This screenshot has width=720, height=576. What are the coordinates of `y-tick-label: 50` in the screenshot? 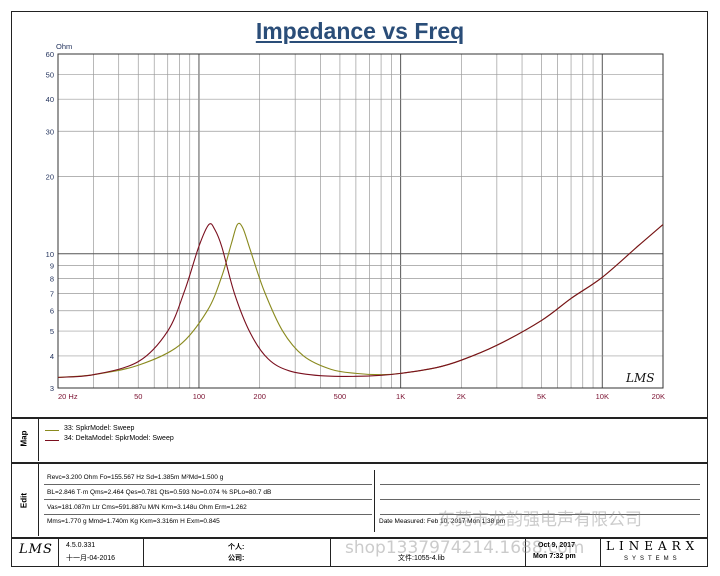 It's located at (50, 74).